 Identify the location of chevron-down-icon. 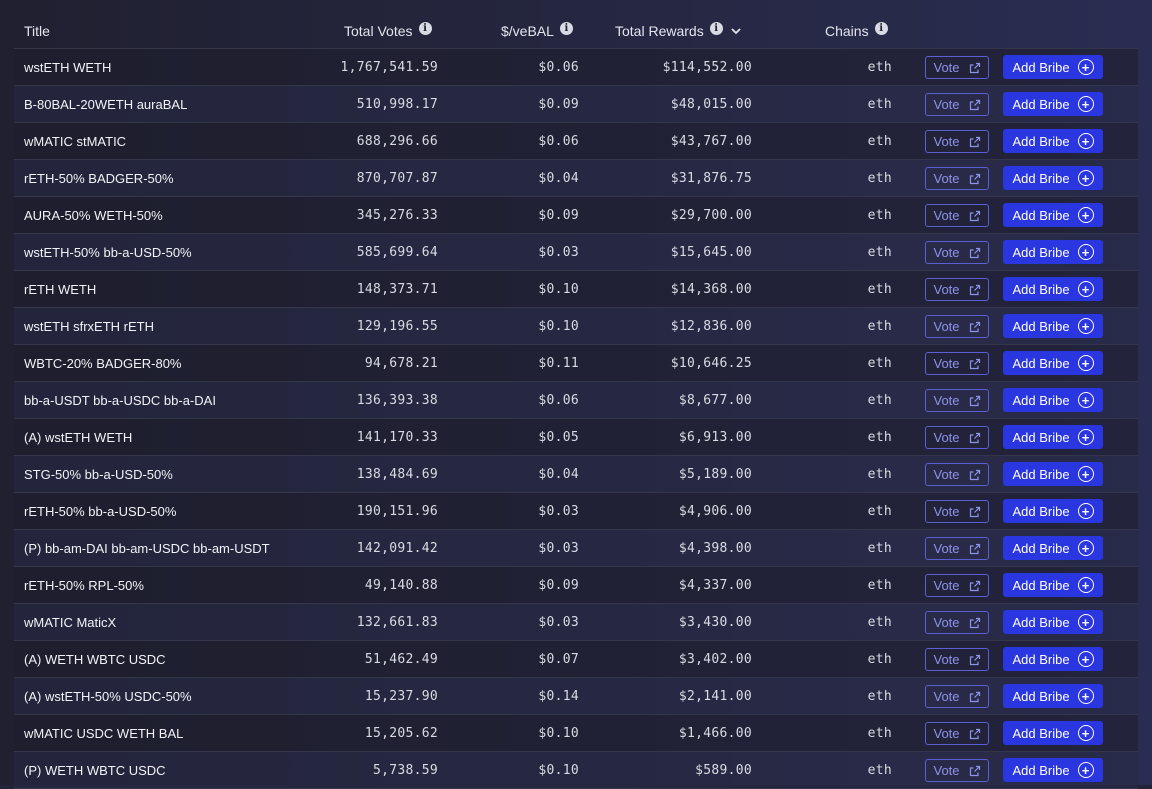
(736, 31).